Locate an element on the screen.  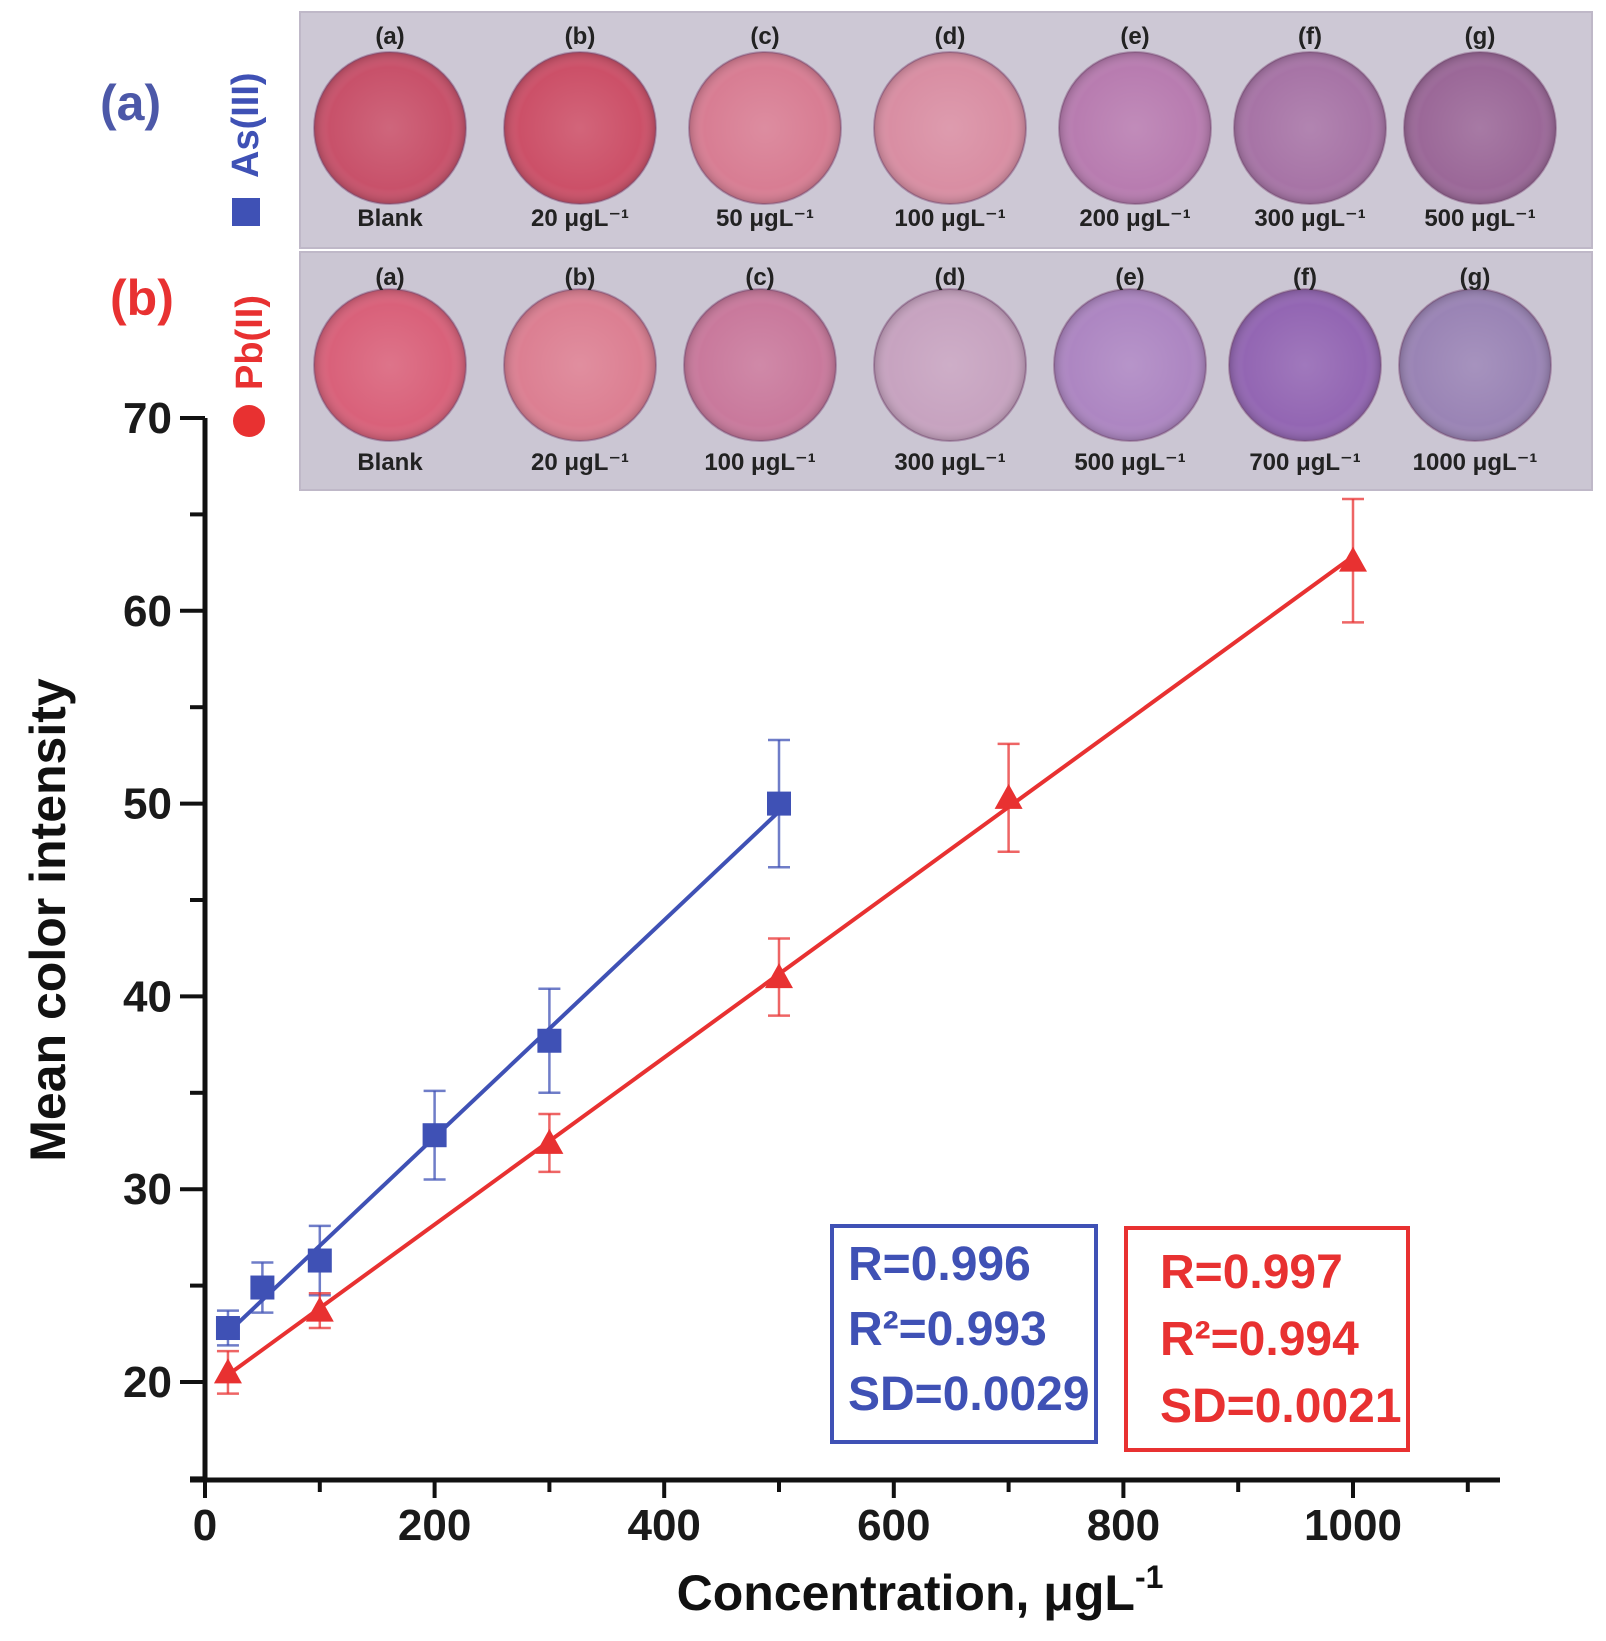
as-well-conc-4: 200 μgL⁻¹ is located at coordinates (1134, 218).